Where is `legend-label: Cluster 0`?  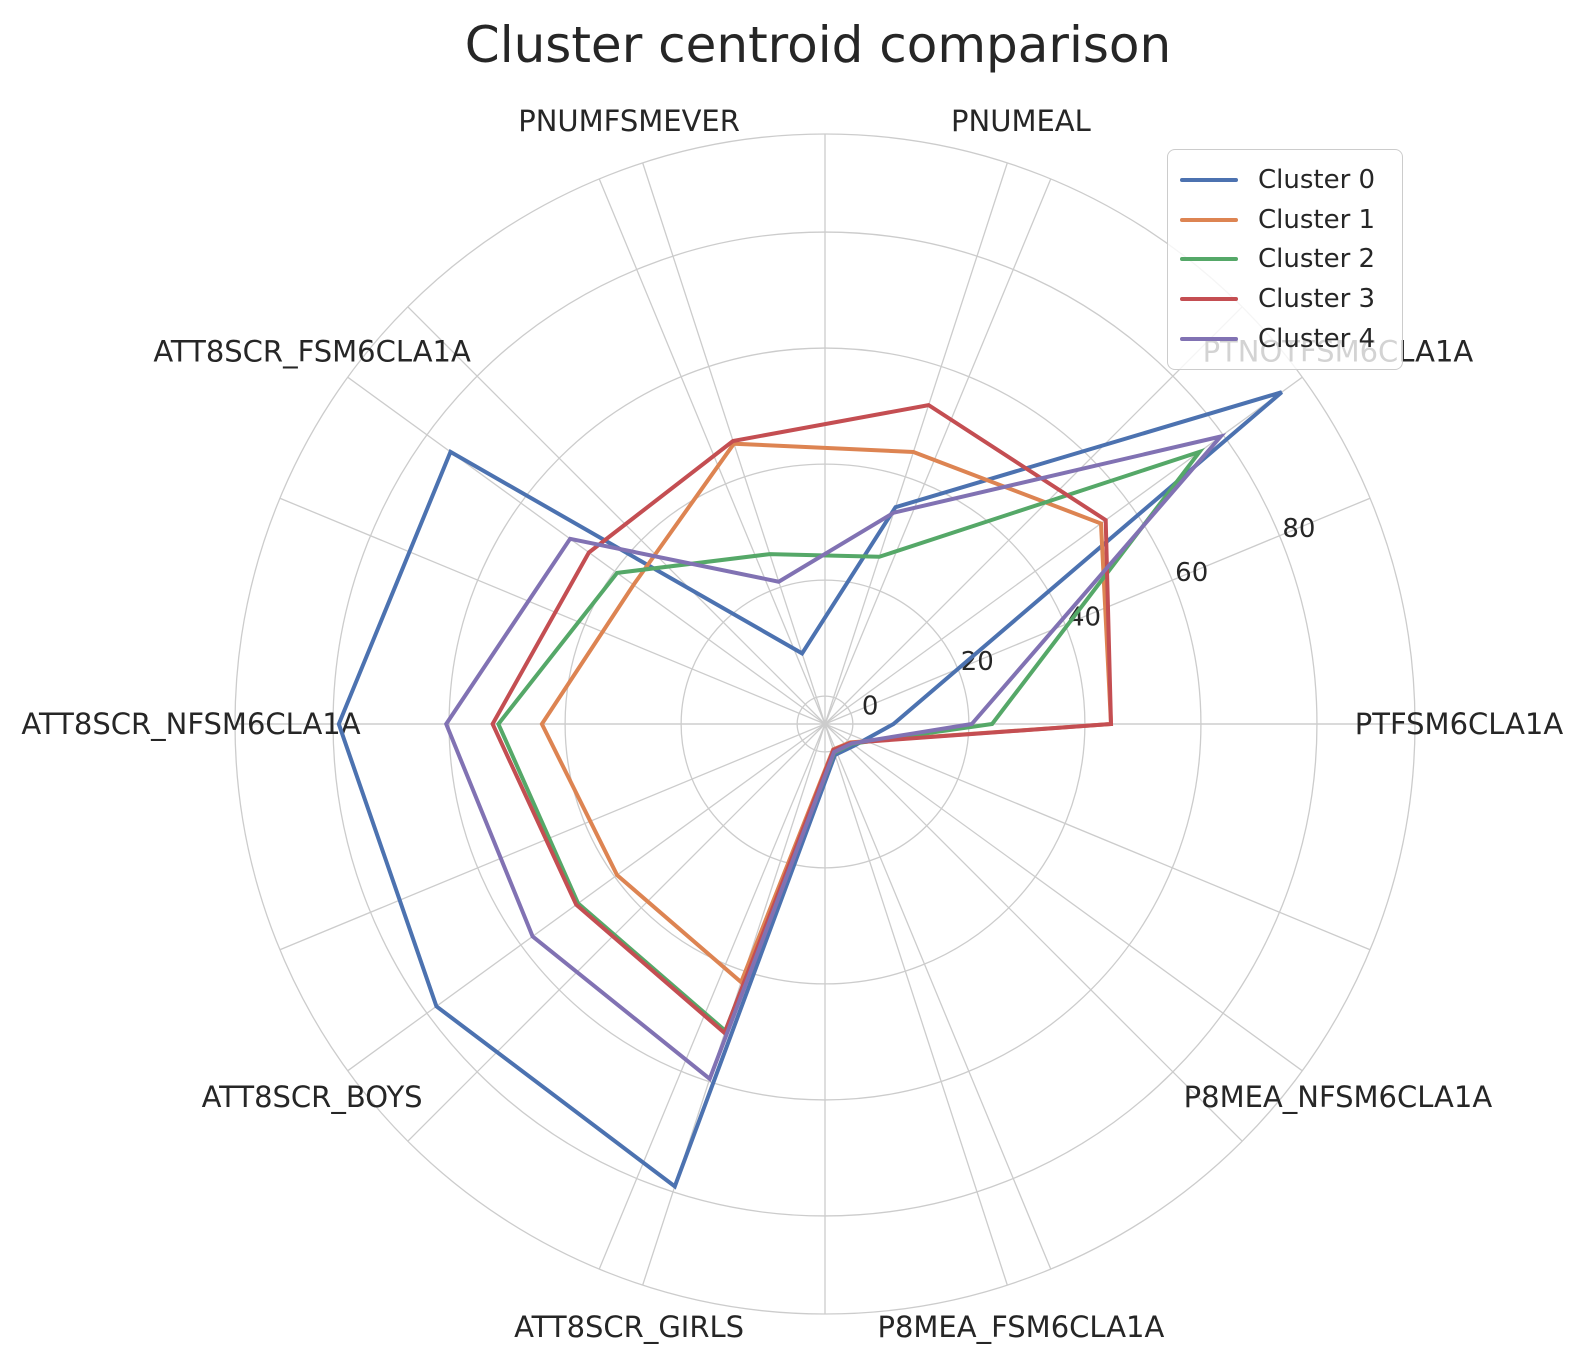
legend-label: Cluster 0 is located at coordinates (1317, 179).